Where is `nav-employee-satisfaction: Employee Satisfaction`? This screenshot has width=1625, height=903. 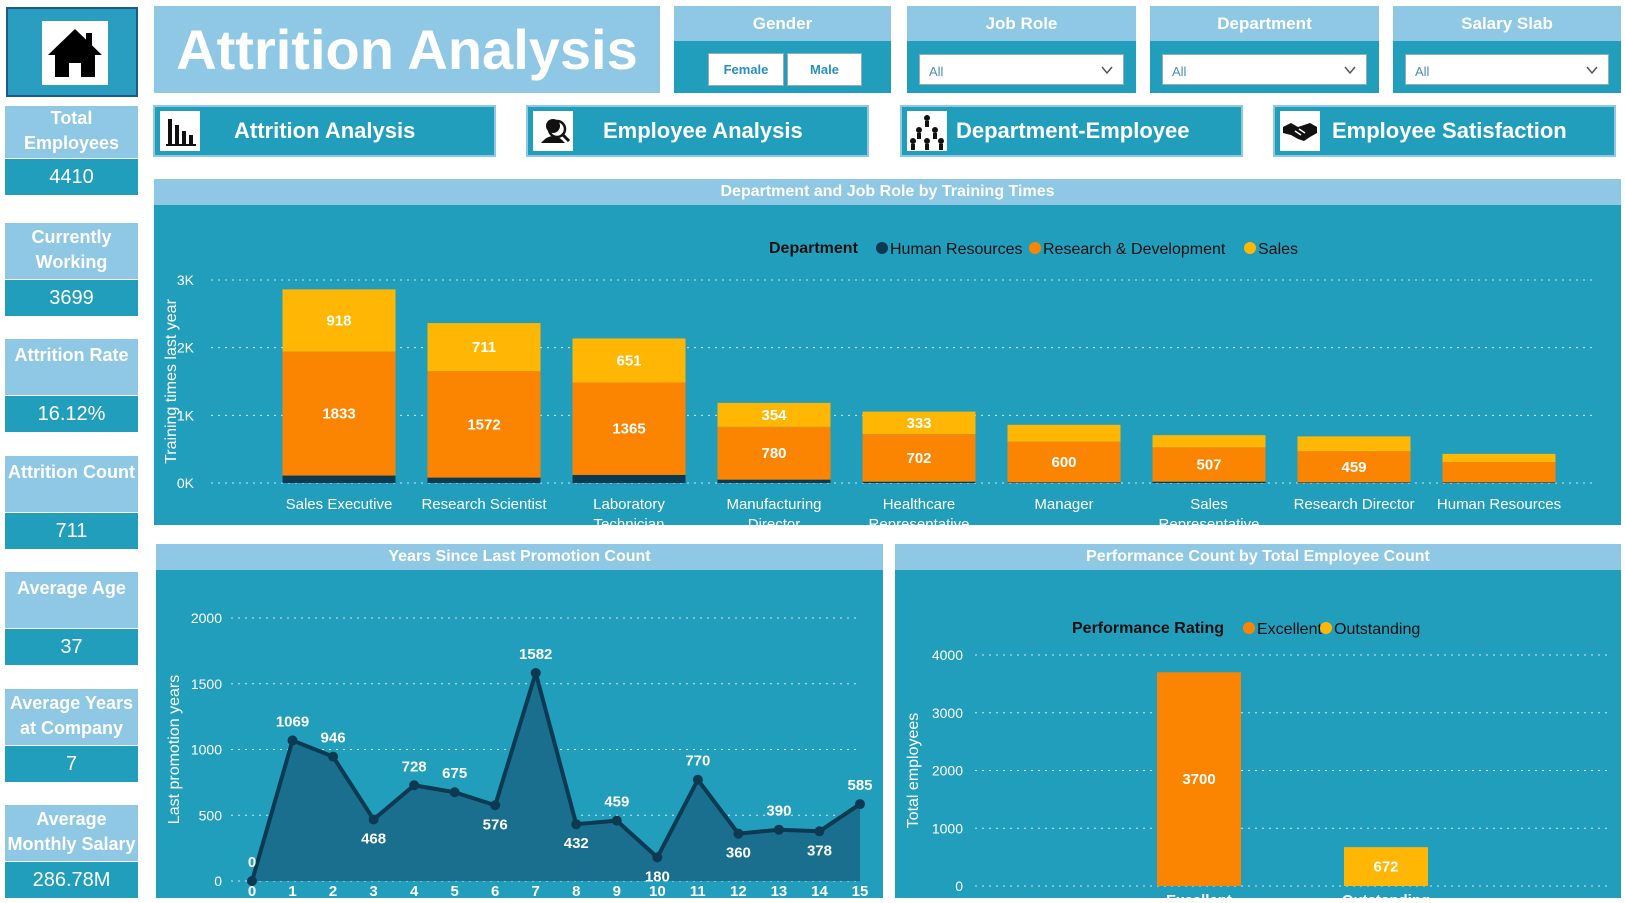
nav-employee-satisfaction: Employee Satisfaction is located at coordinates (1444, 131).